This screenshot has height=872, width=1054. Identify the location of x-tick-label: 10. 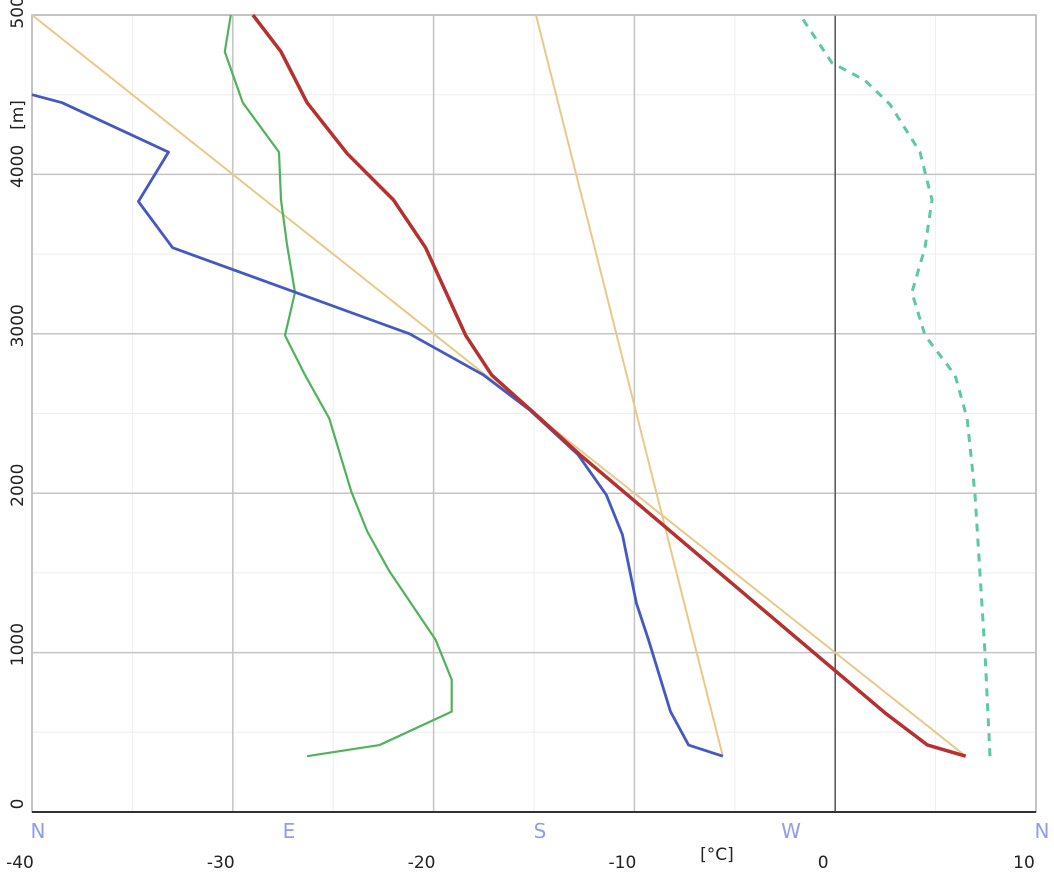
(1024, 862).